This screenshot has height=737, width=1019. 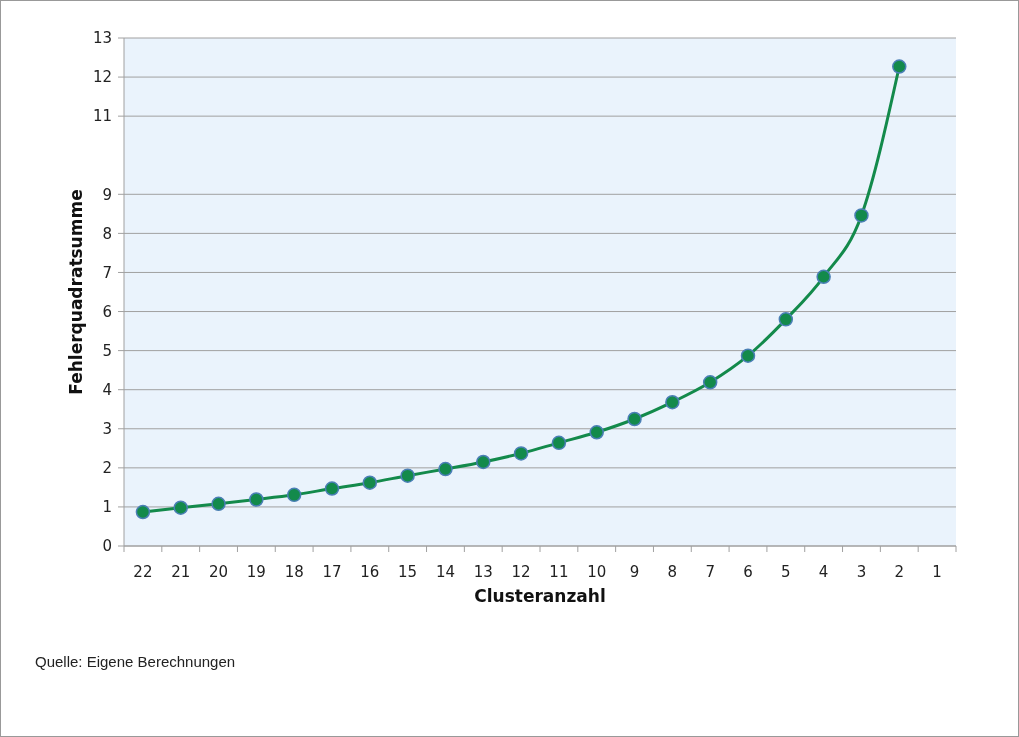 What do you see at coordinates (823, 572) in the screenshot?
I see `x-tick-label: 4` at bounding box center [823, 572].